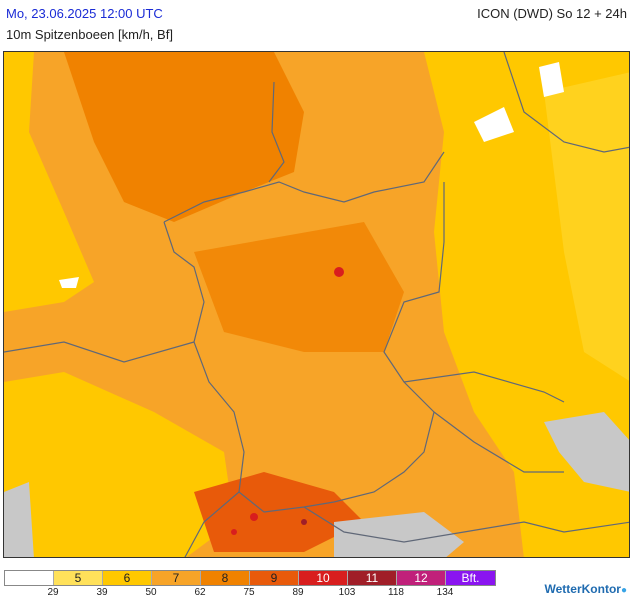 The height and width of the screenshot is (600, 633). What do you see at coordinates (323, 578) in the screenshot?
I see `legend-swatch: 10` at bounding box center [323, 578].